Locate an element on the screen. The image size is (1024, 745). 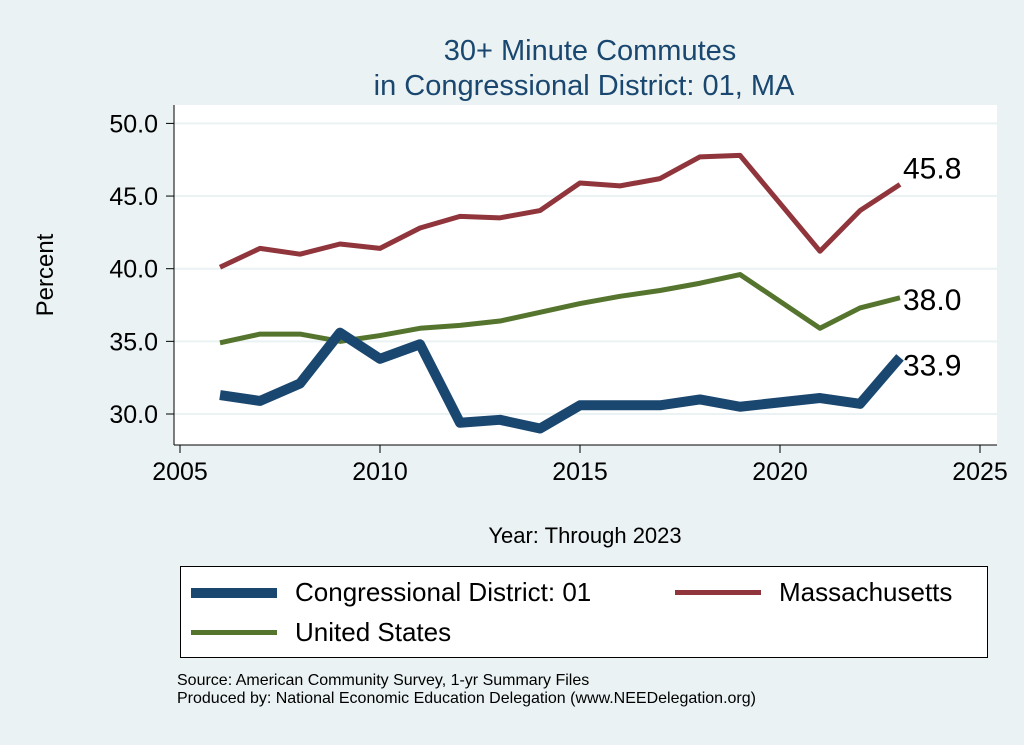
y-tick-label: 50.0 is located at coordinates (133, 124).